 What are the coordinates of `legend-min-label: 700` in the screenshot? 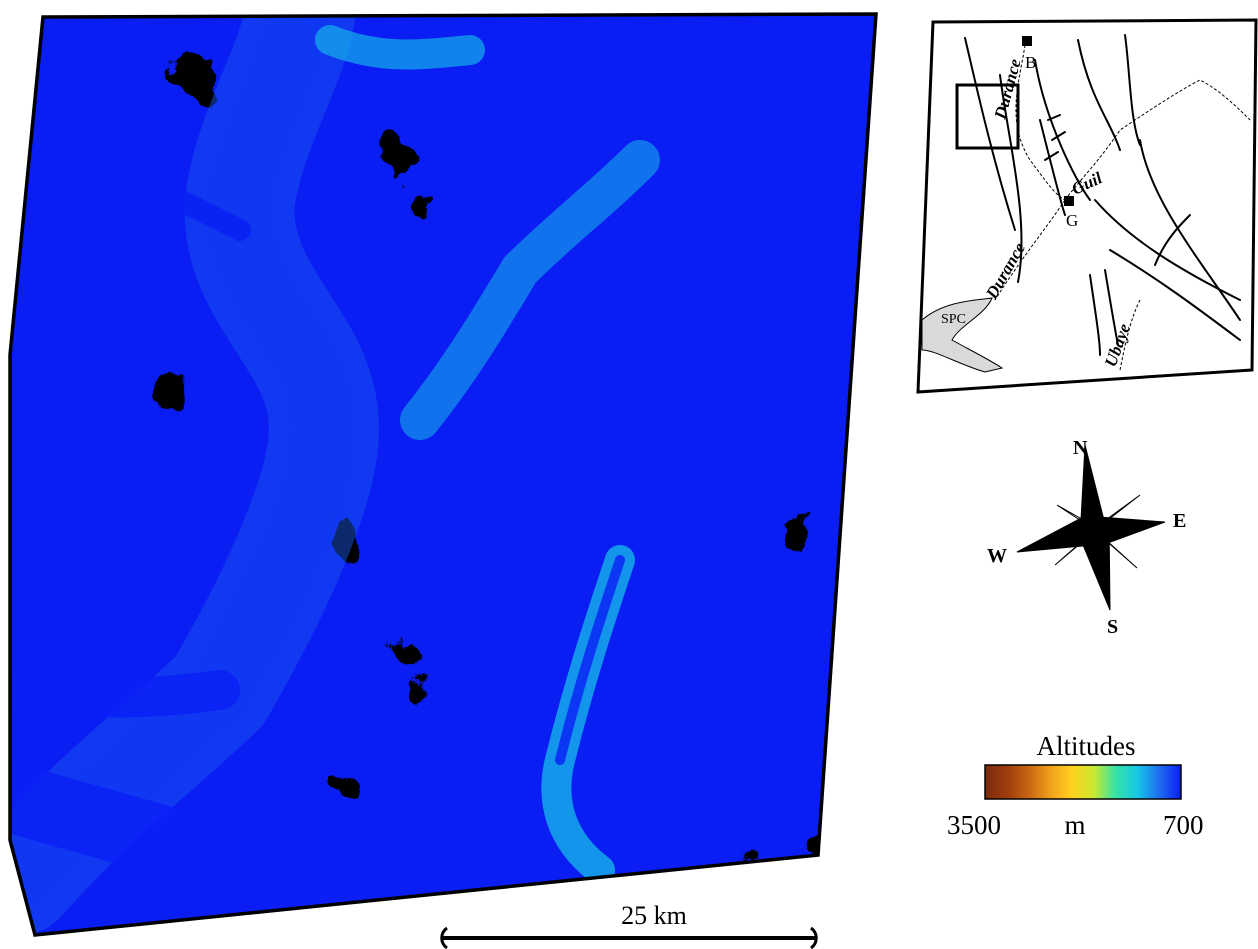 It's located at (1183, 825).